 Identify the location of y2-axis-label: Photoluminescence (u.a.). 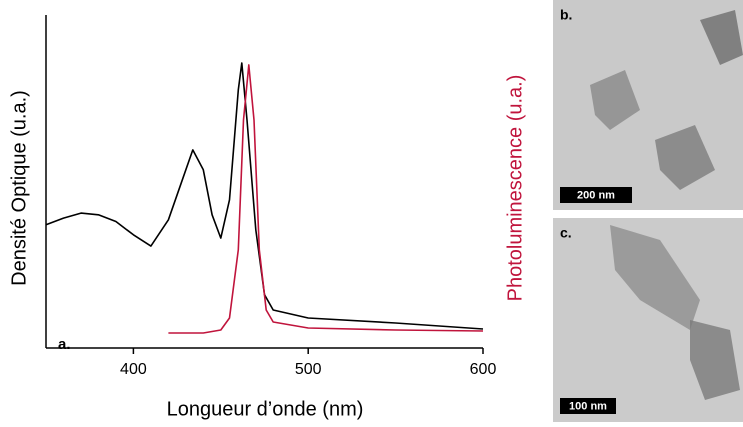
(515, 188).